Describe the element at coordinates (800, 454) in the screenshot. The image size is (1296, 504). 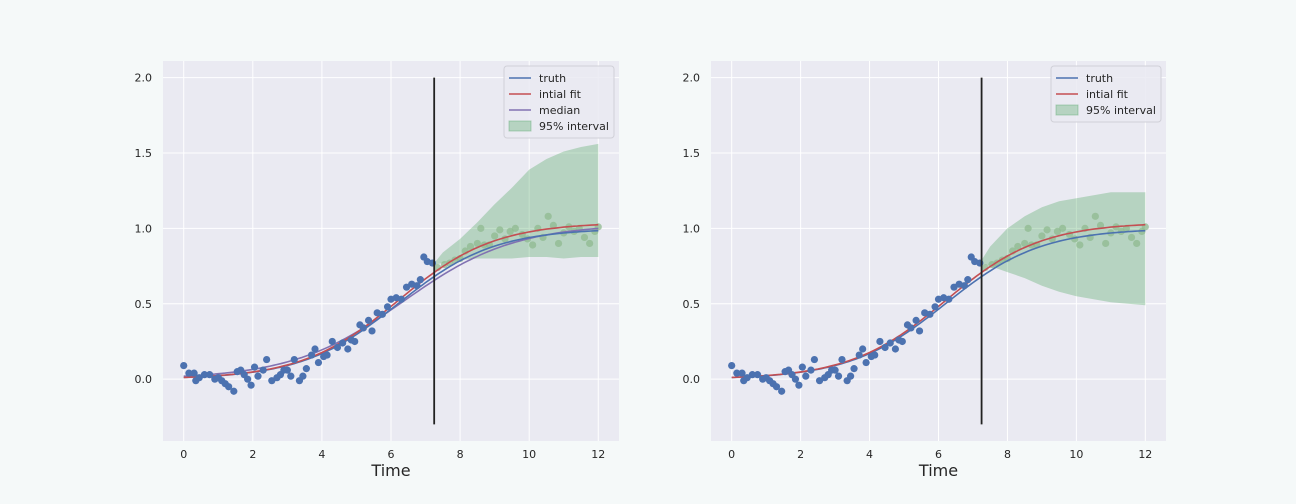
I see `x-tick-label: 2` at that location.